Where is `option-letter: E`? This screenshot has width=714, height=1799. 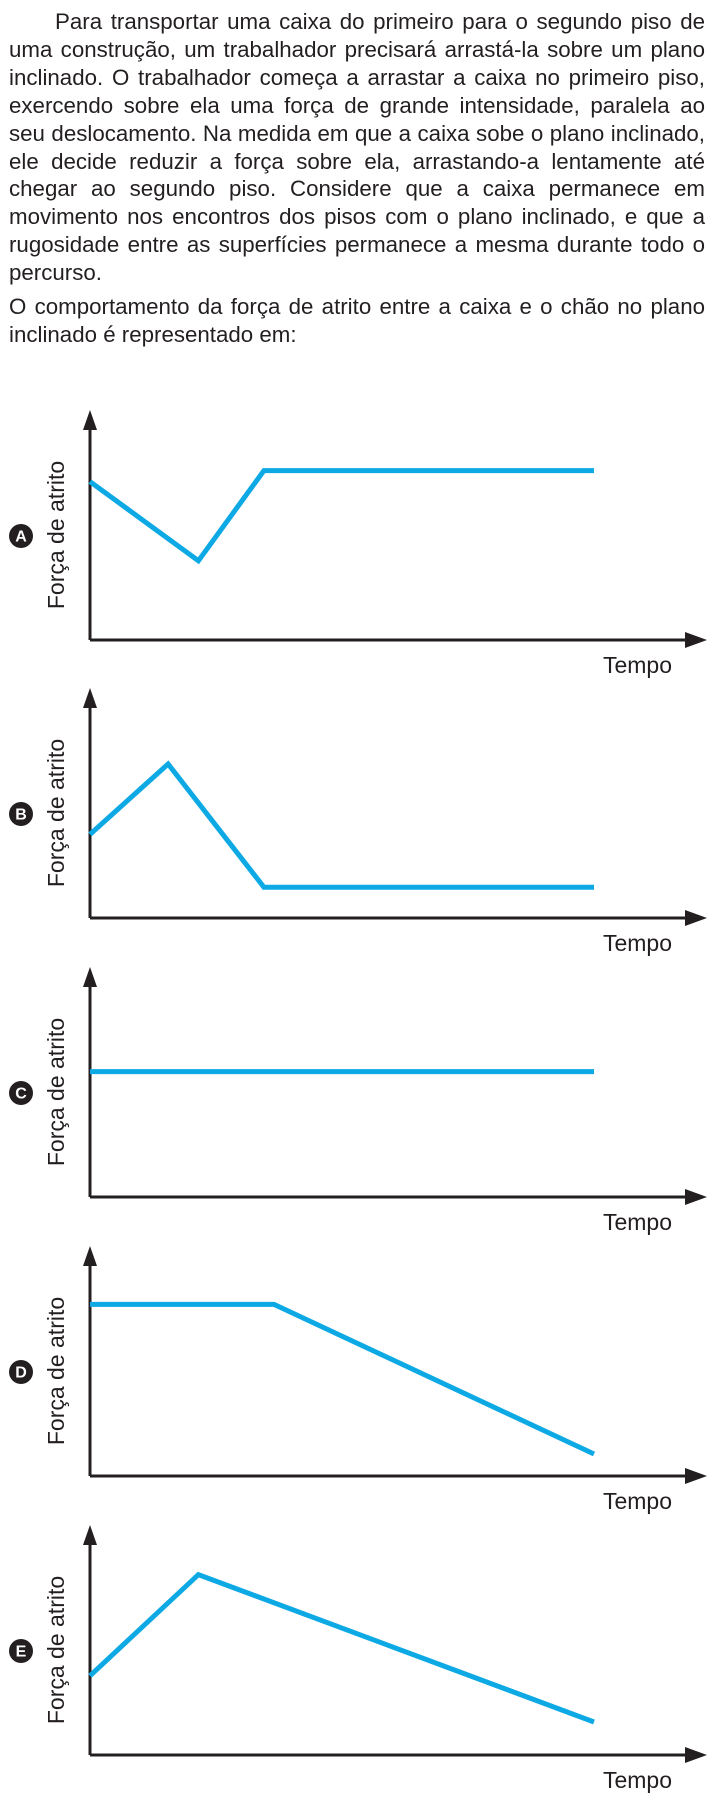
option-letter: E is located at coordinates (21, 1652).